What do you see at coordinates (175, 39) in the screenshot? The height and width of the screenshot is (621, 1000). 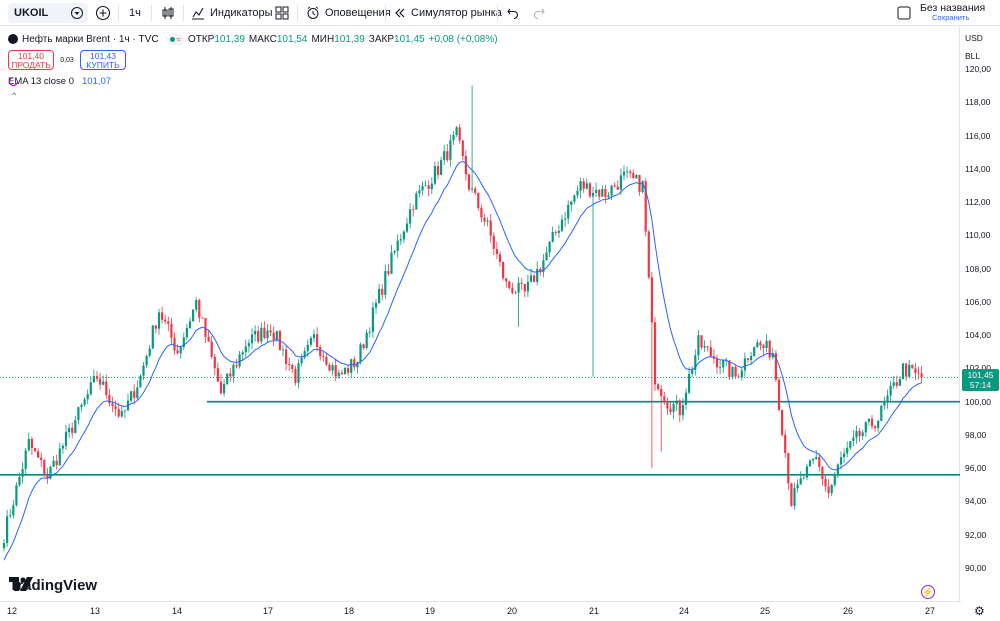 I see `market-status: ≈` at bounding box center [175, 39].